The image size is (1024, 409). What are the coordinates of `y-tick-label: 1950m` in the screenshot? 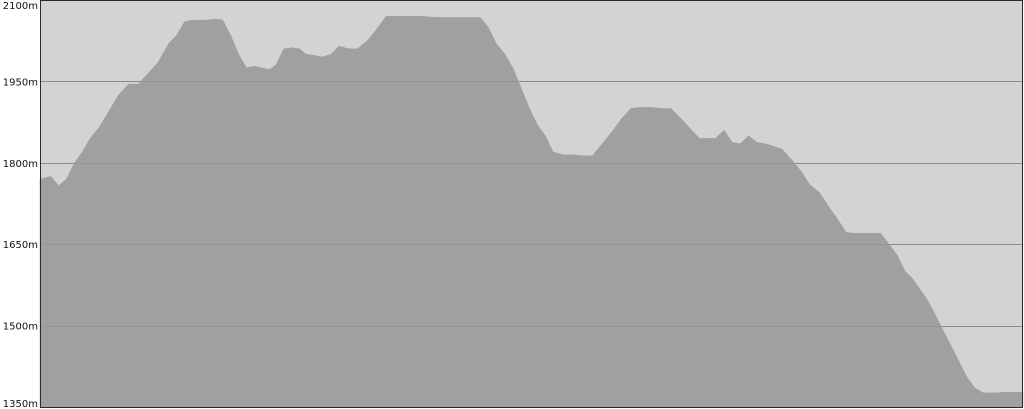 It's located at (20, 82).